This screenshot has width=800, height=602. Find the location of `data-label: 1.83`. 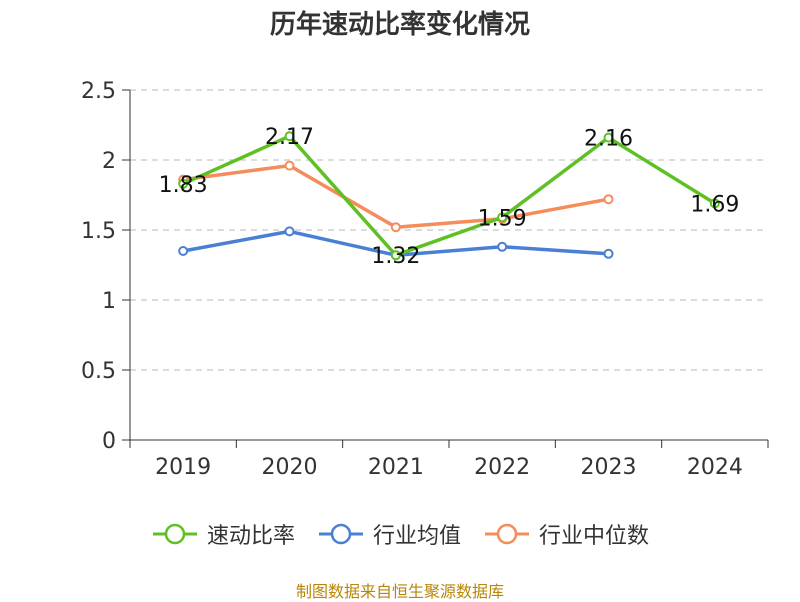

data-label: 1.83 is located at coordinates (183, 185).